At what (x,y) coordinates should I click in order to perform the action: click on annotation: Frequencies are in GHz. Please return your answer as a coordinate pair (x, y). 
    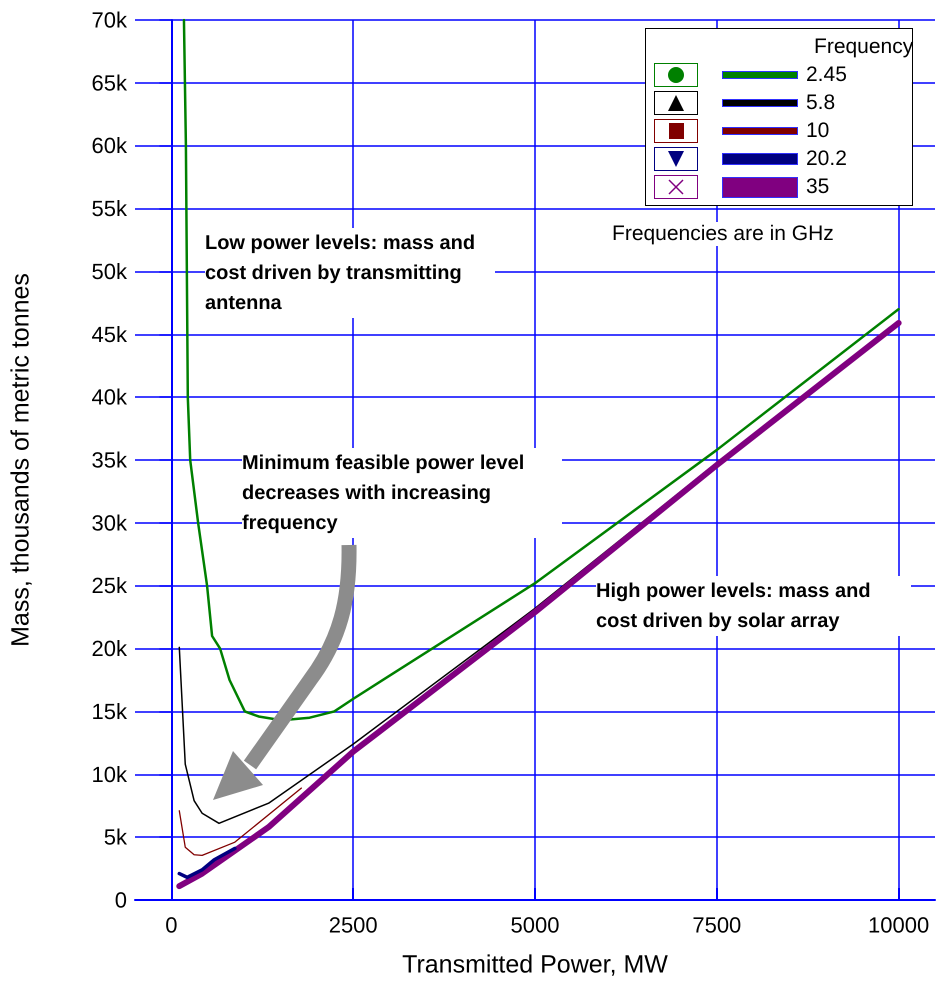
    Looking at the image, I should click on (723, 234).